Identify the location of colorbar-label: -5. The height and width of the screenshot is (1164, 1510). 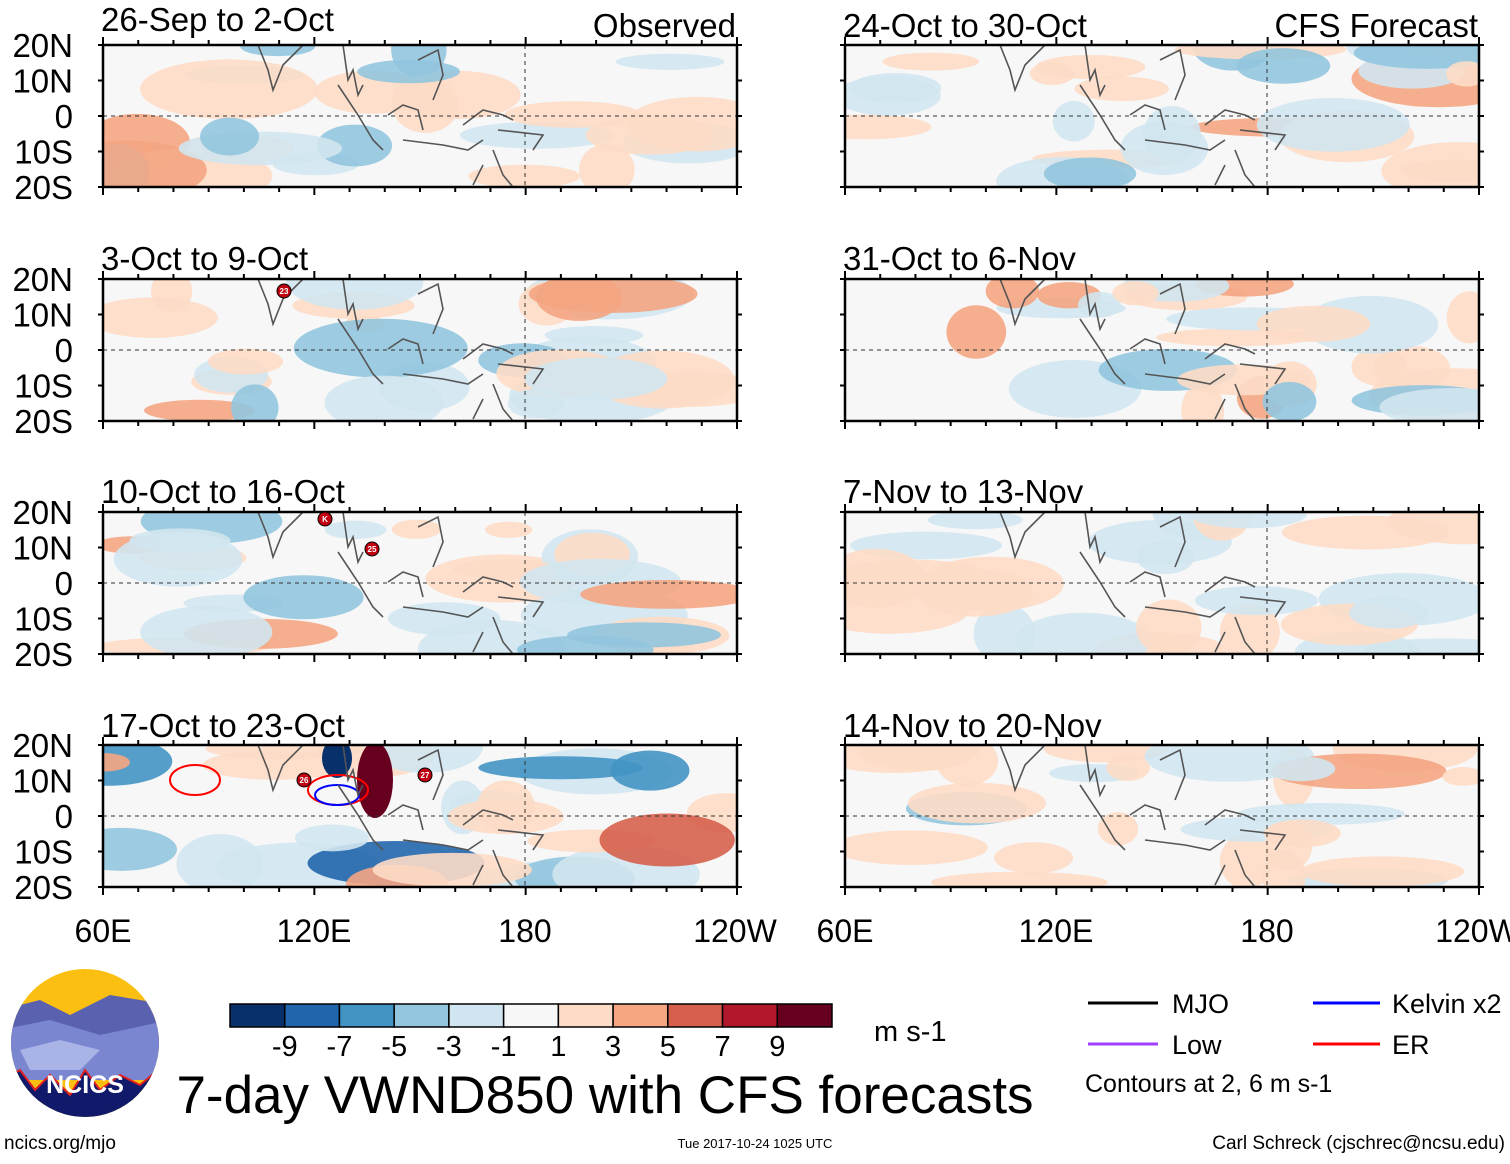
(394, 1047).